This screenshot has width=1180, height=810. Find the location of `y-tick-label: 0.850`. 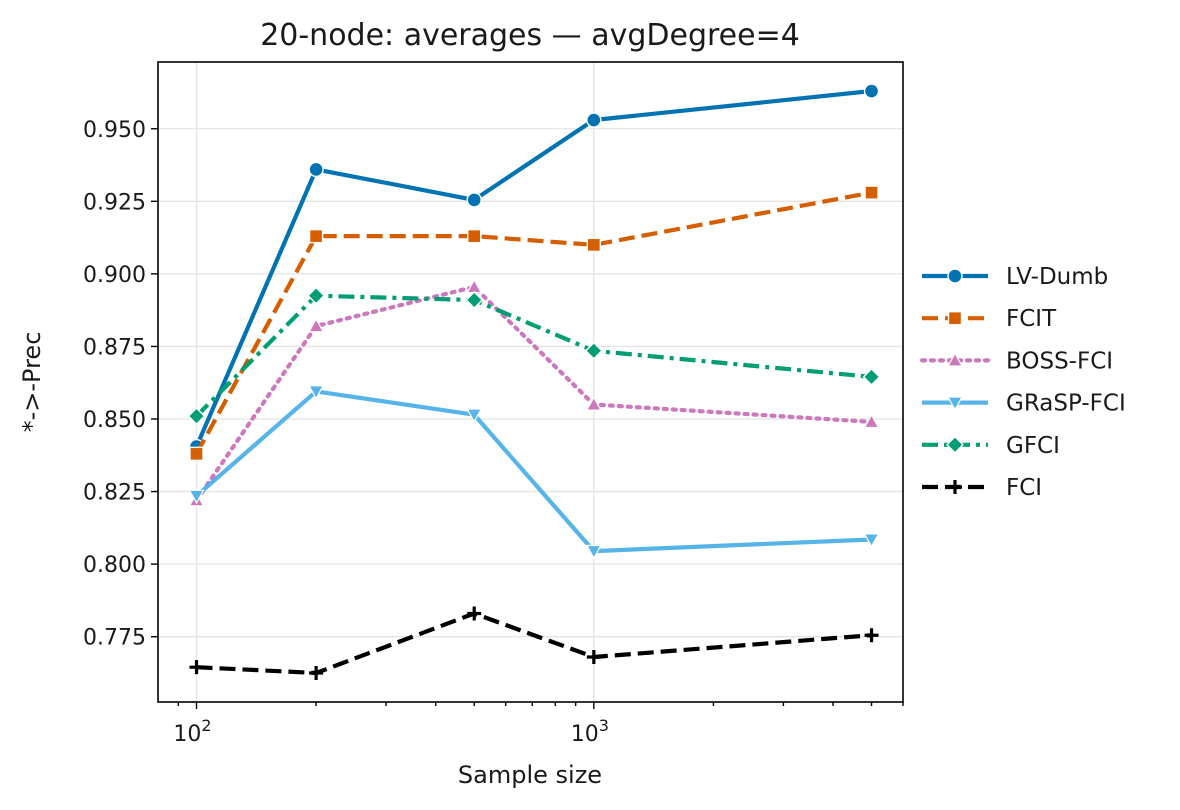

y-tick-label: 0.850 is located at coordinates (114, 420).